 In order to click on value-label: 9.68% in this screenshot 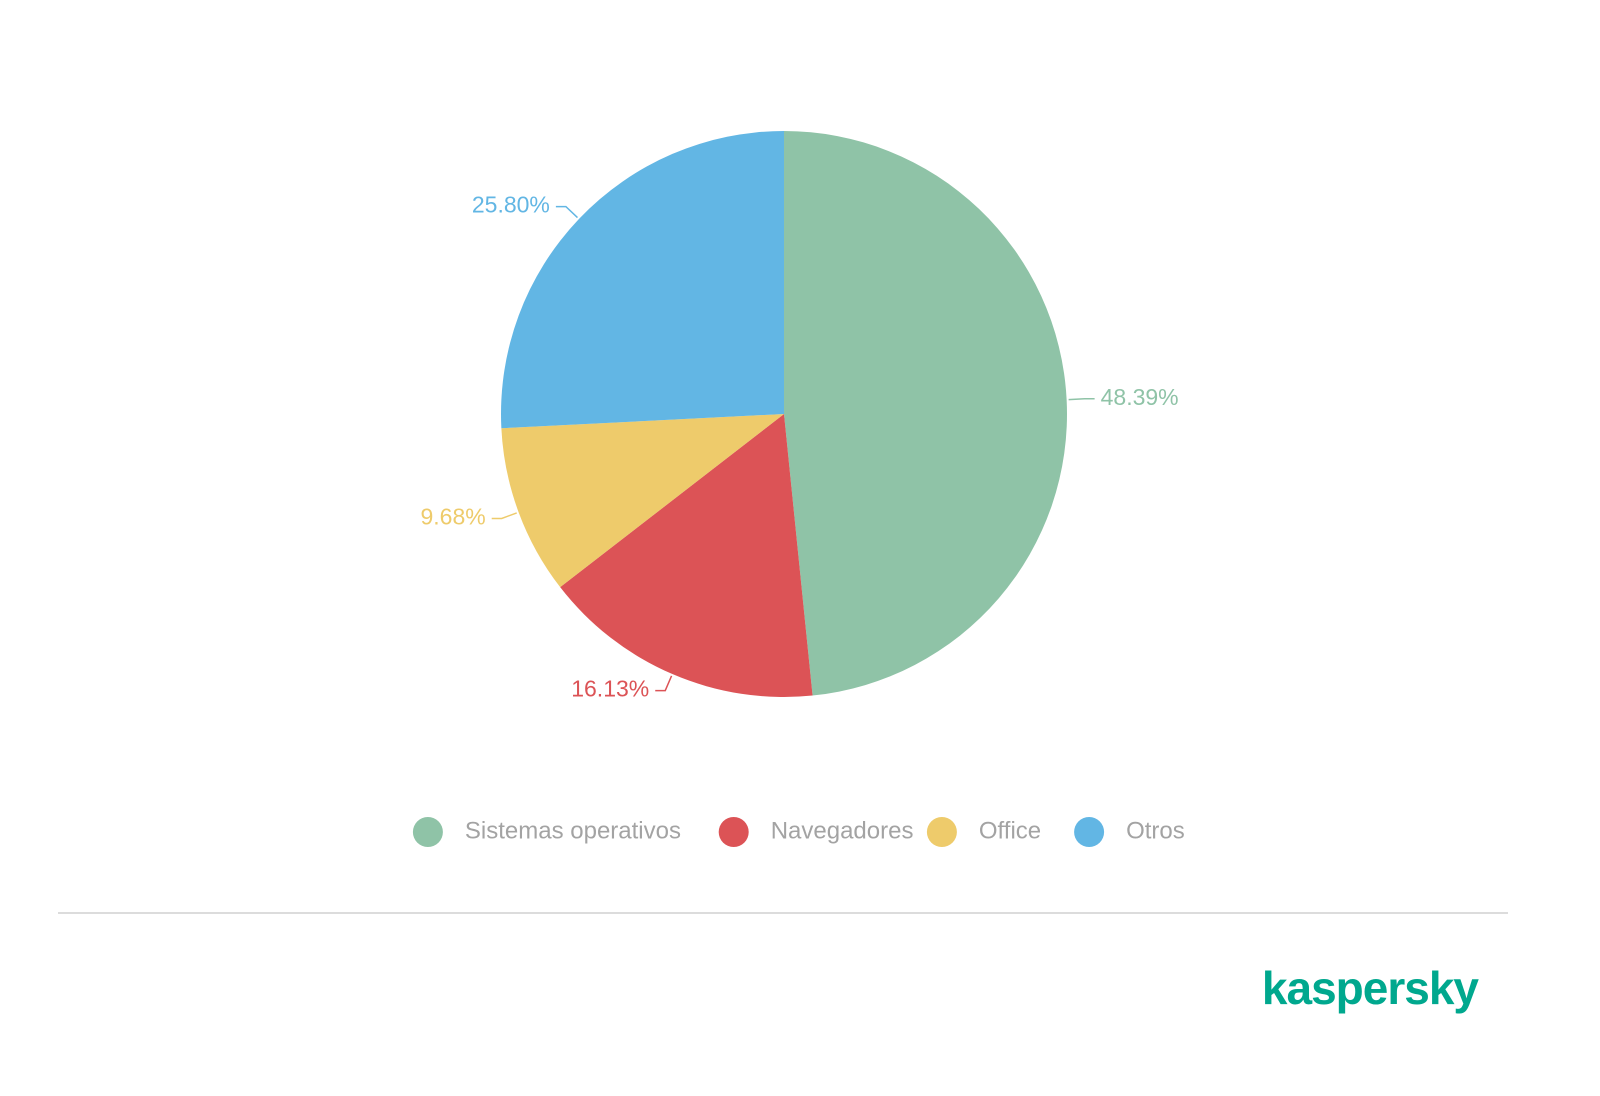, I will do `click(452, 517)`.